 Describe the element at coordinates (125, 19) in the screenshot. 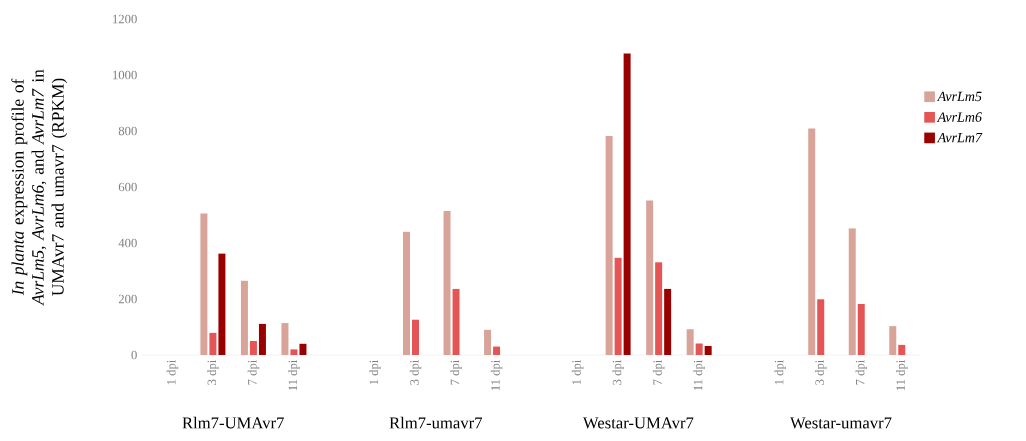

I see `y-tick-label: 1200` at that location.